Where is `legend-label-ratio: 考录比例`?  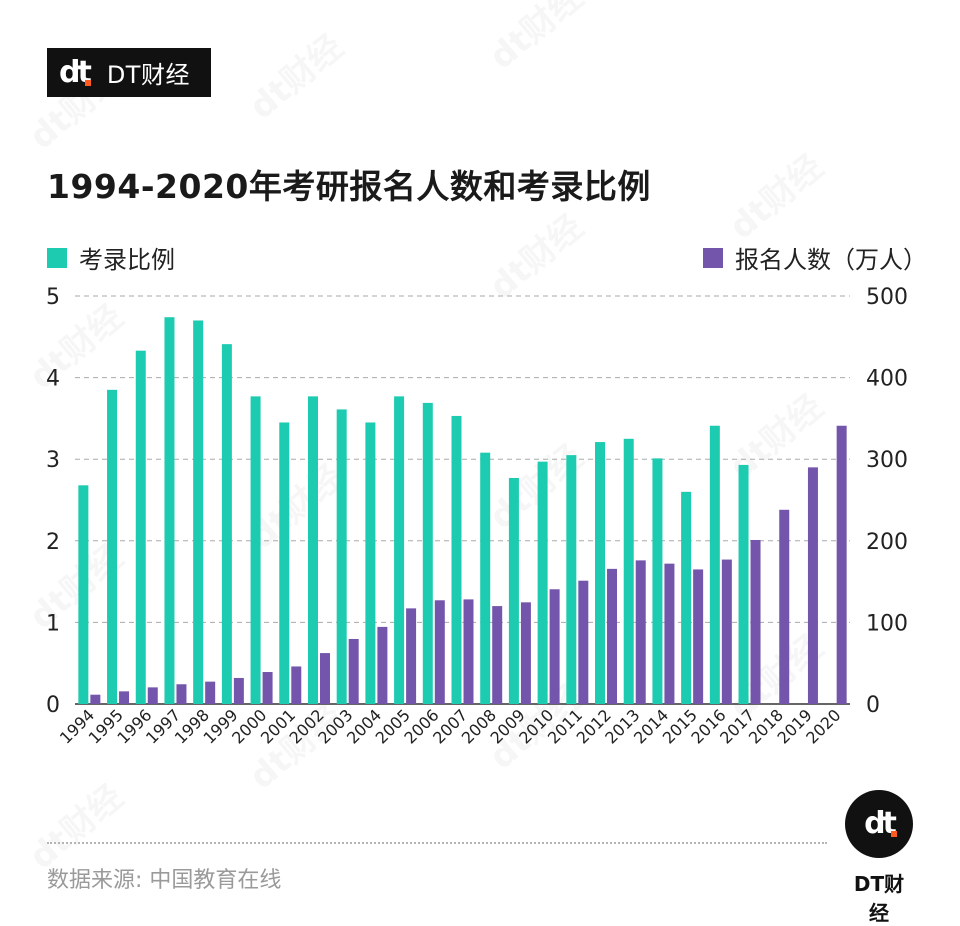 legend-label-ratio: 考录比例 is located at coordinates (127, 260).